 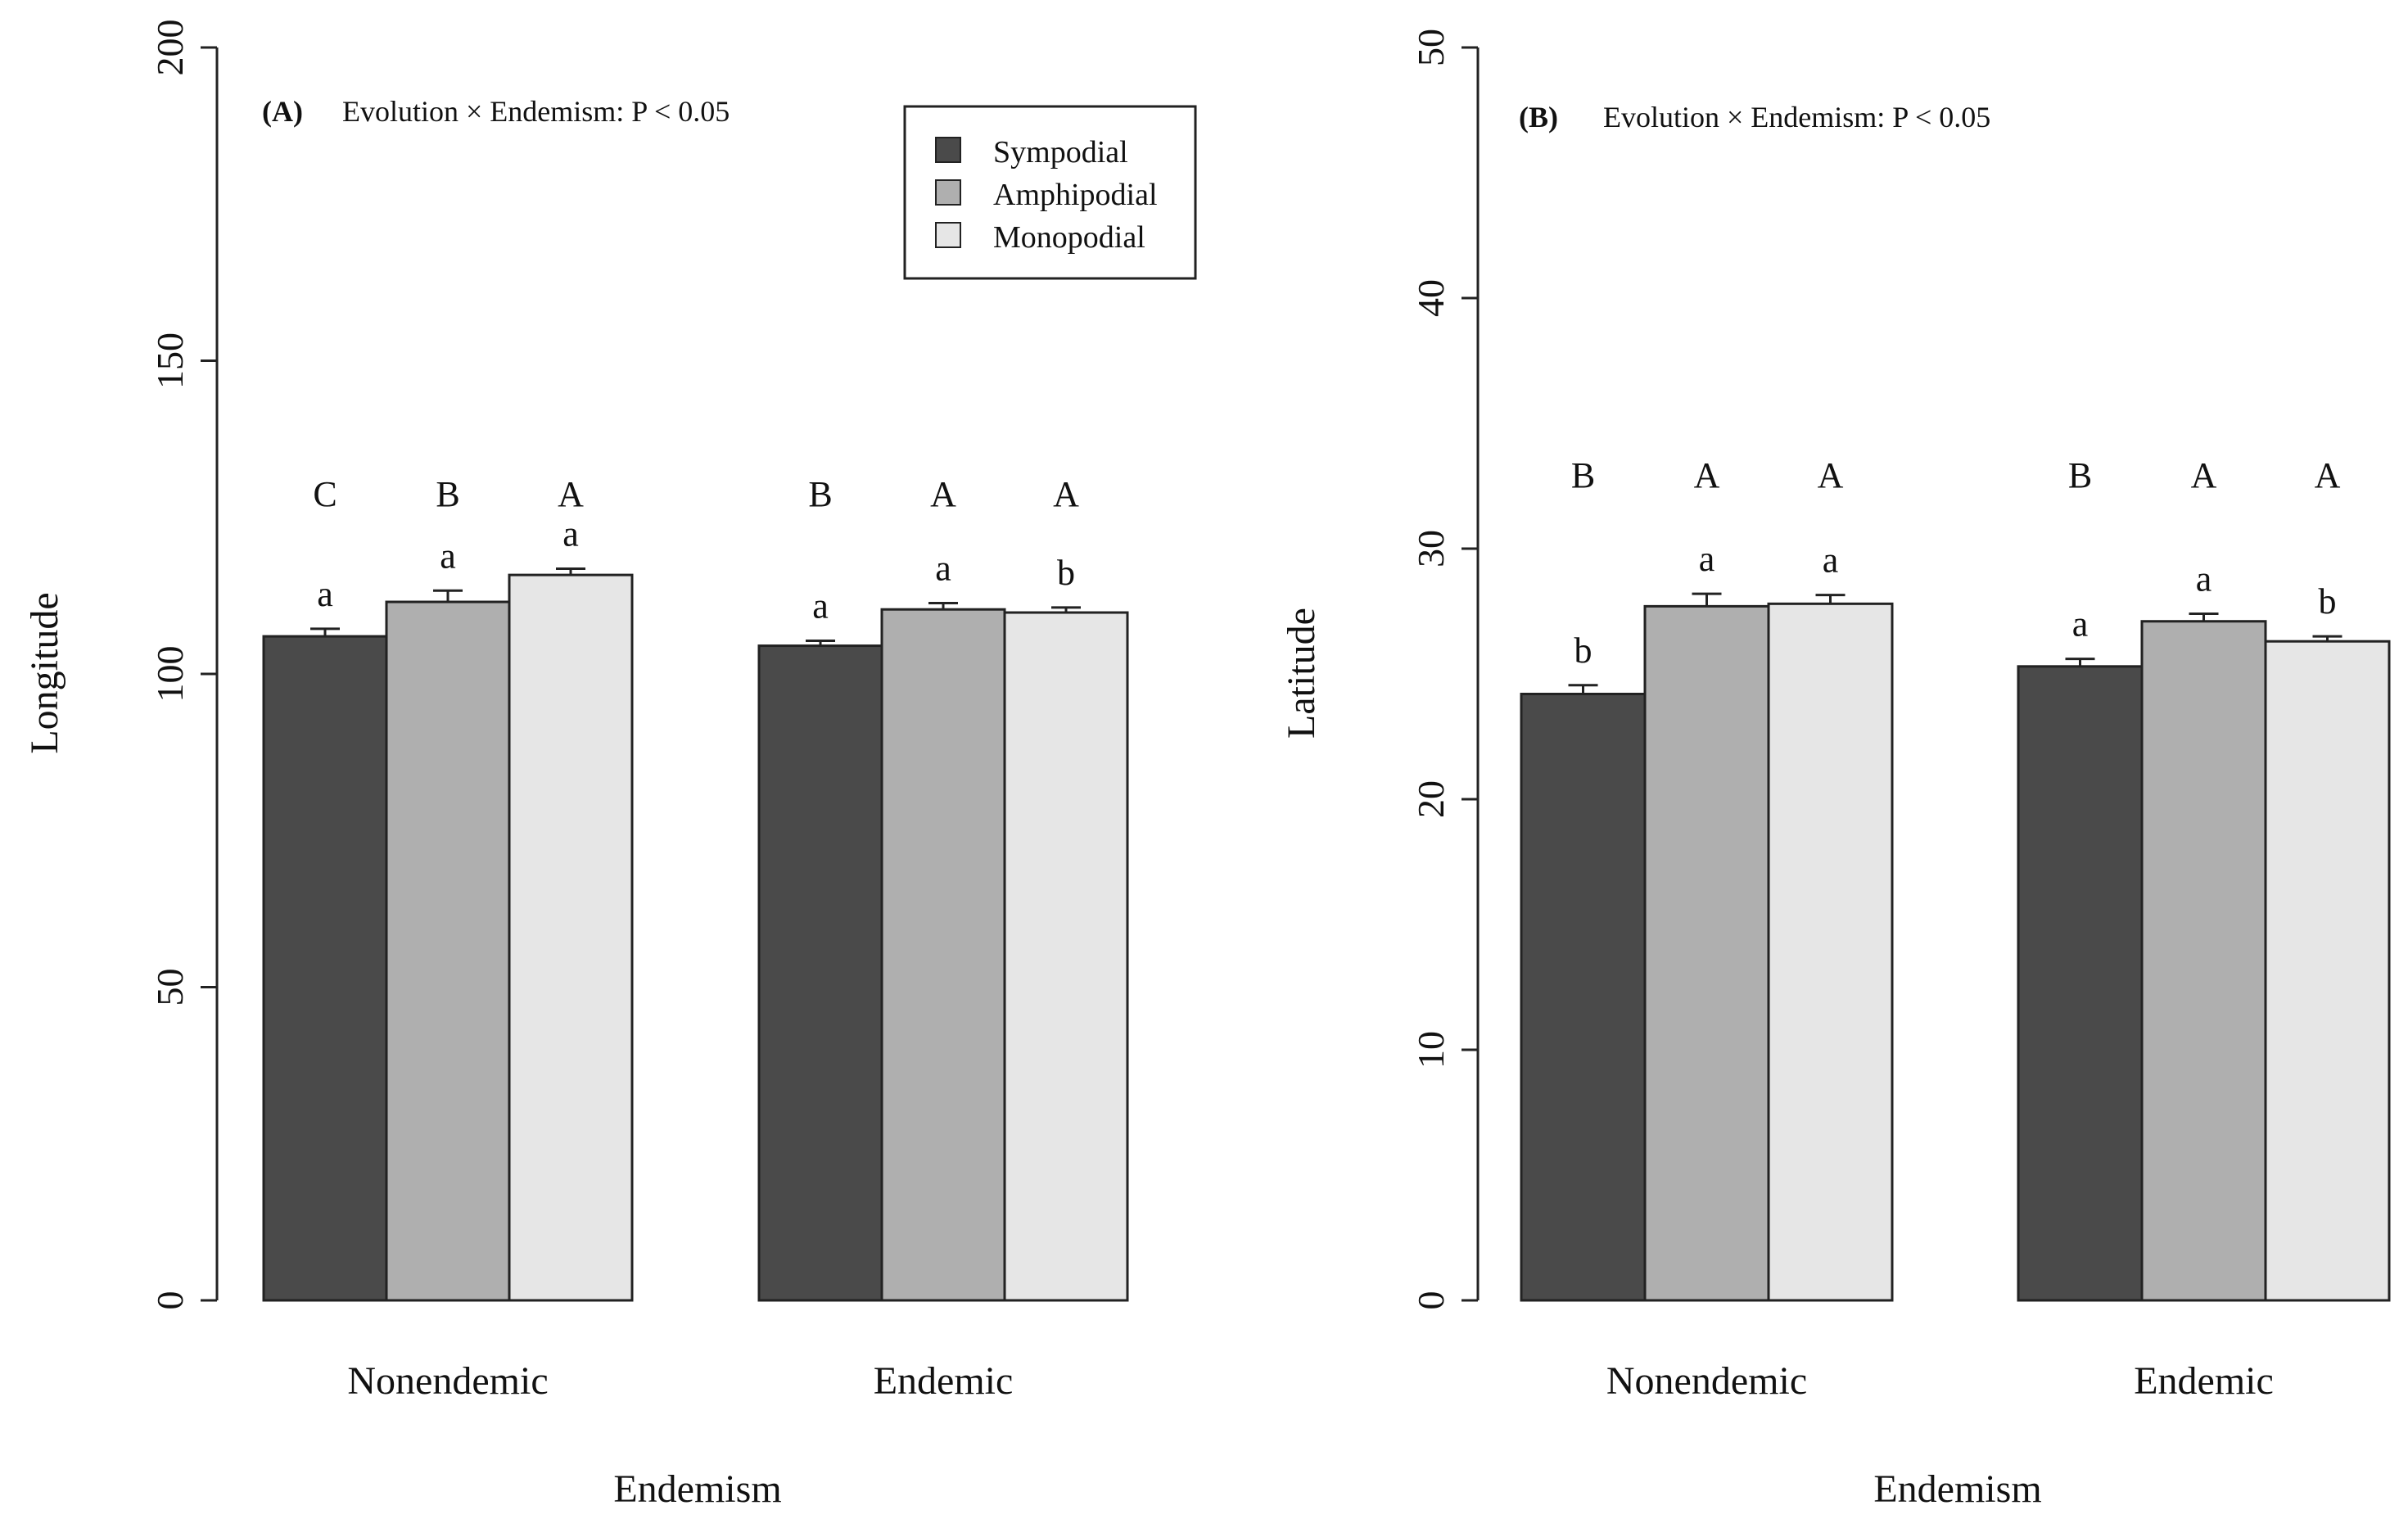 I want to click on y-ticks: 0 50 100 150 200, so click(x=183, y=665).